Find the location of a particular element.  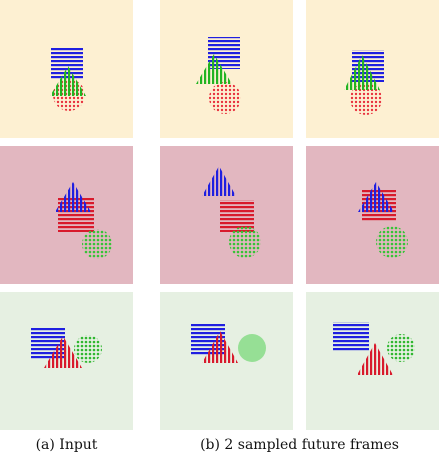

caption-input: (a) Input is located at coordinates (66, 445).